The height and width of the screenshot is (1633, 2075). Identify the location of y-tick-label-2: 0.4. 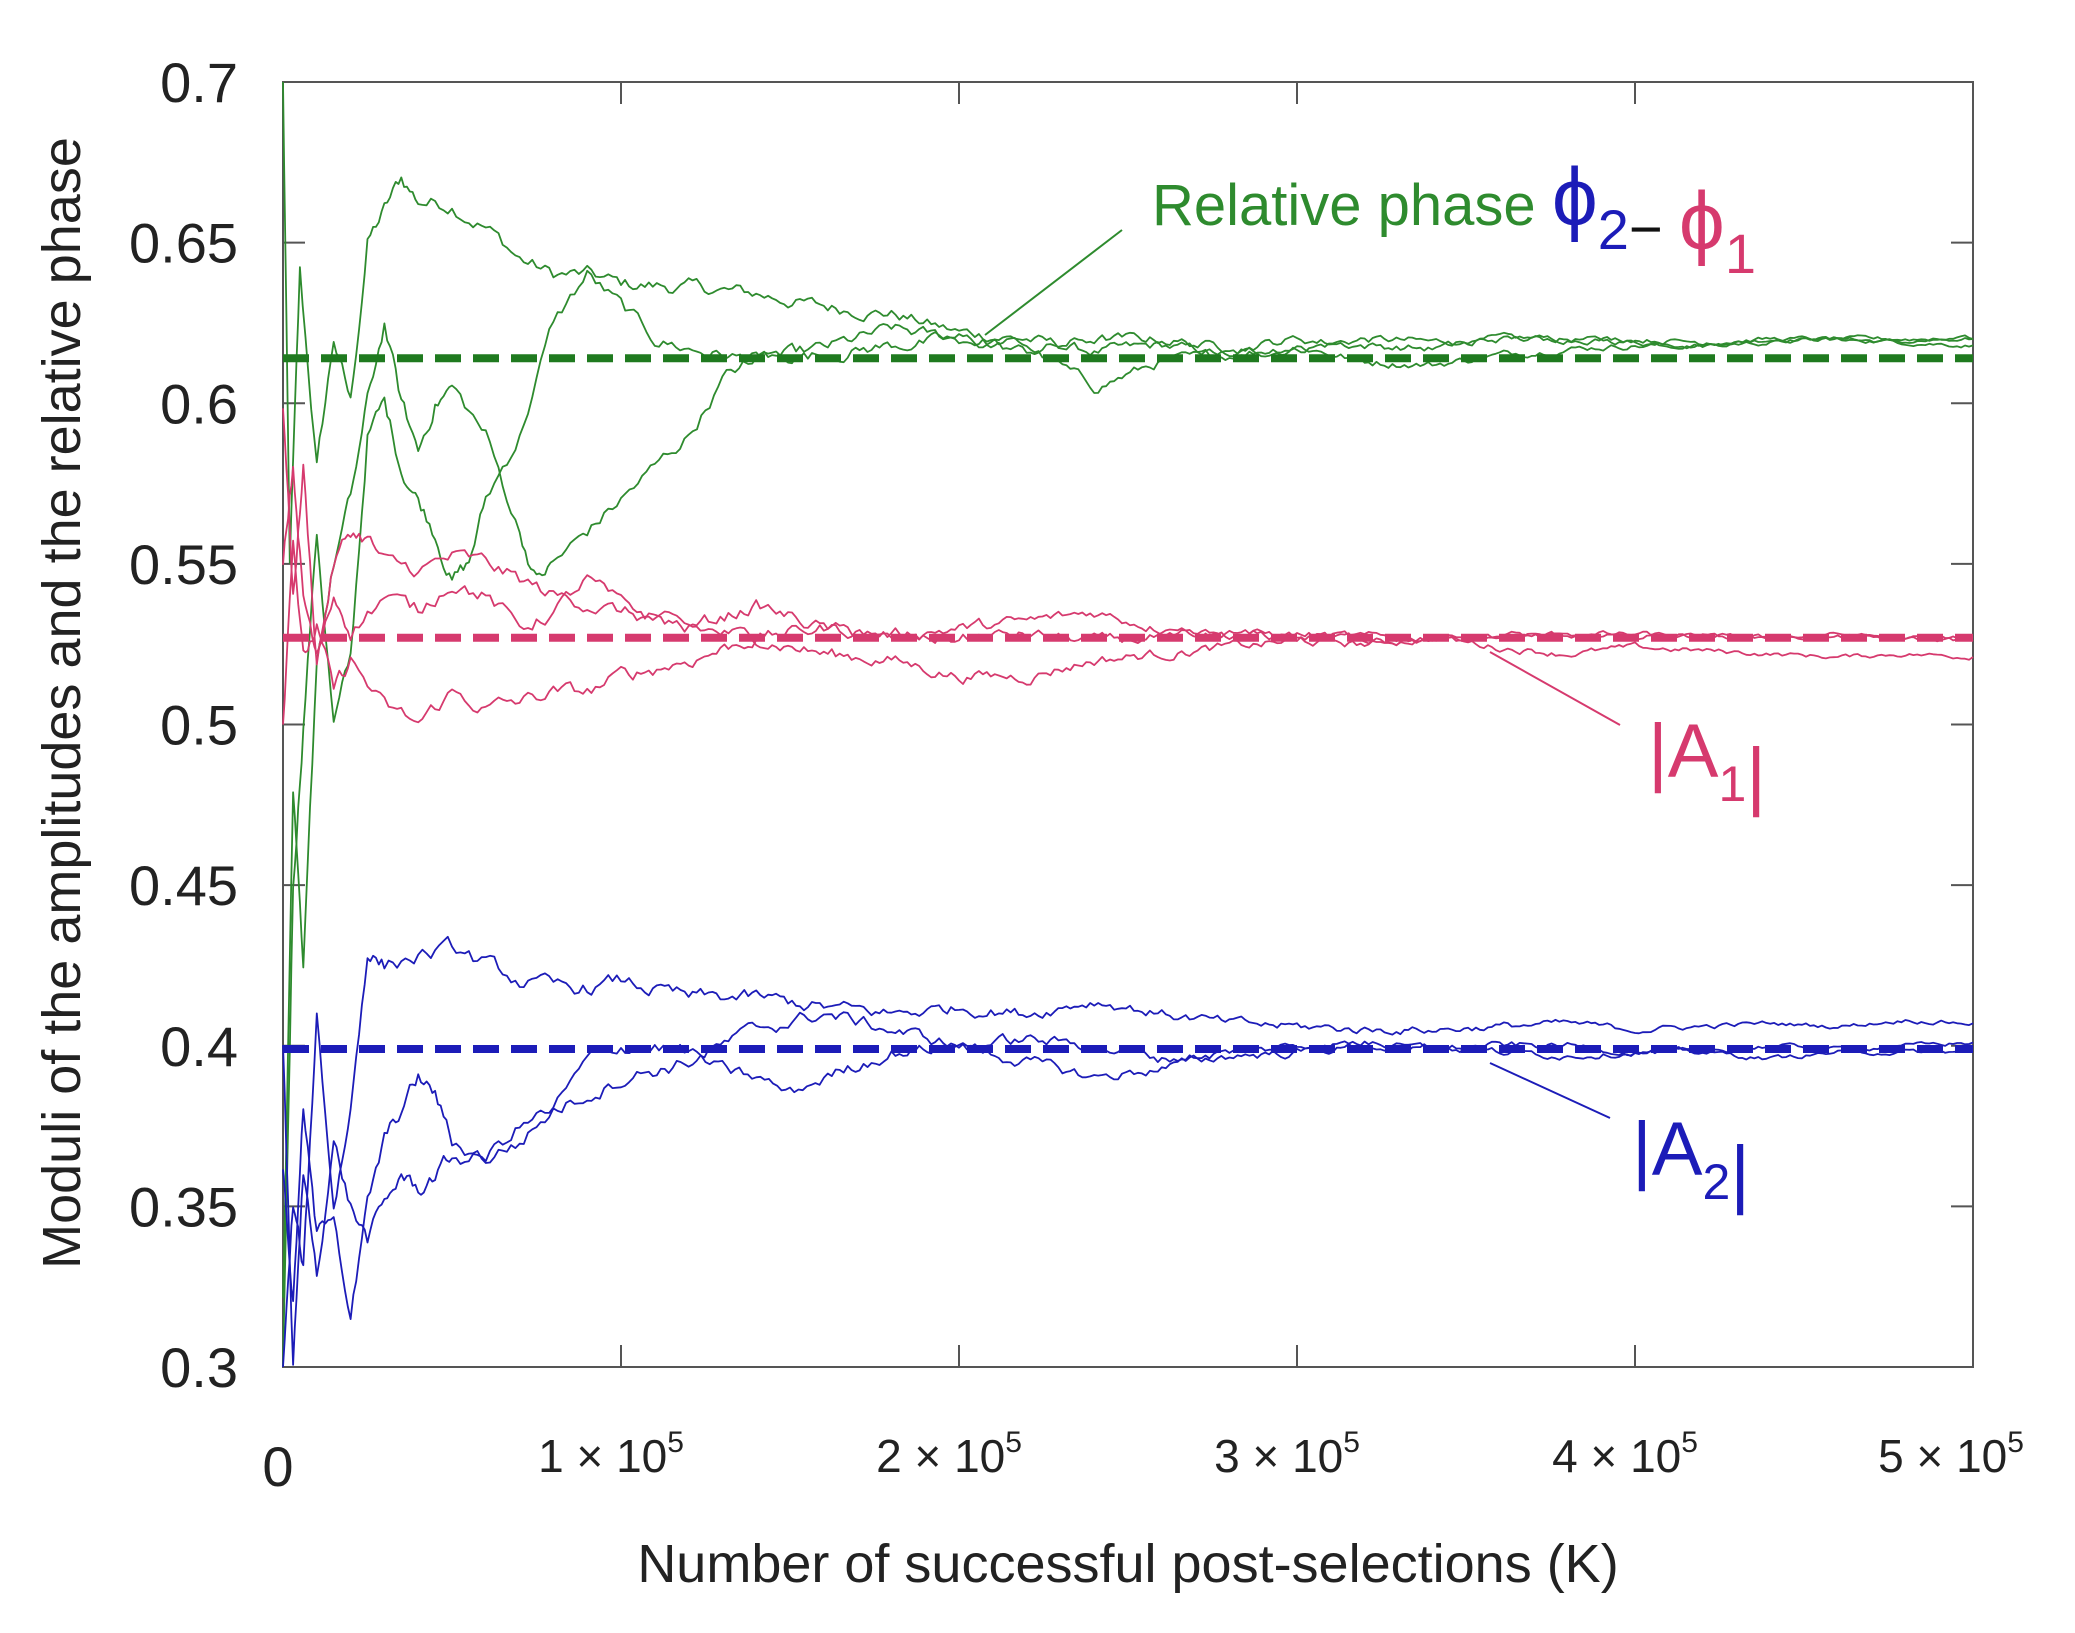
(199, 1046).